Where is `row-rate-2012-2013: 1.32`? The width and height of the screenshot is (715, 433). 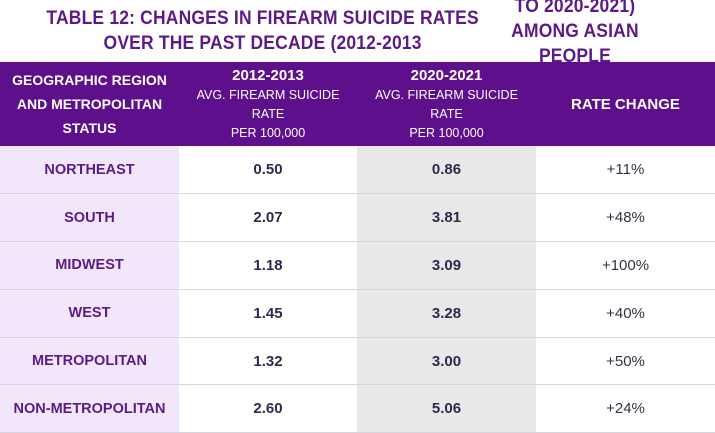 row-rate-2012-2013: 1.32 is located at coordinates (268, 361).